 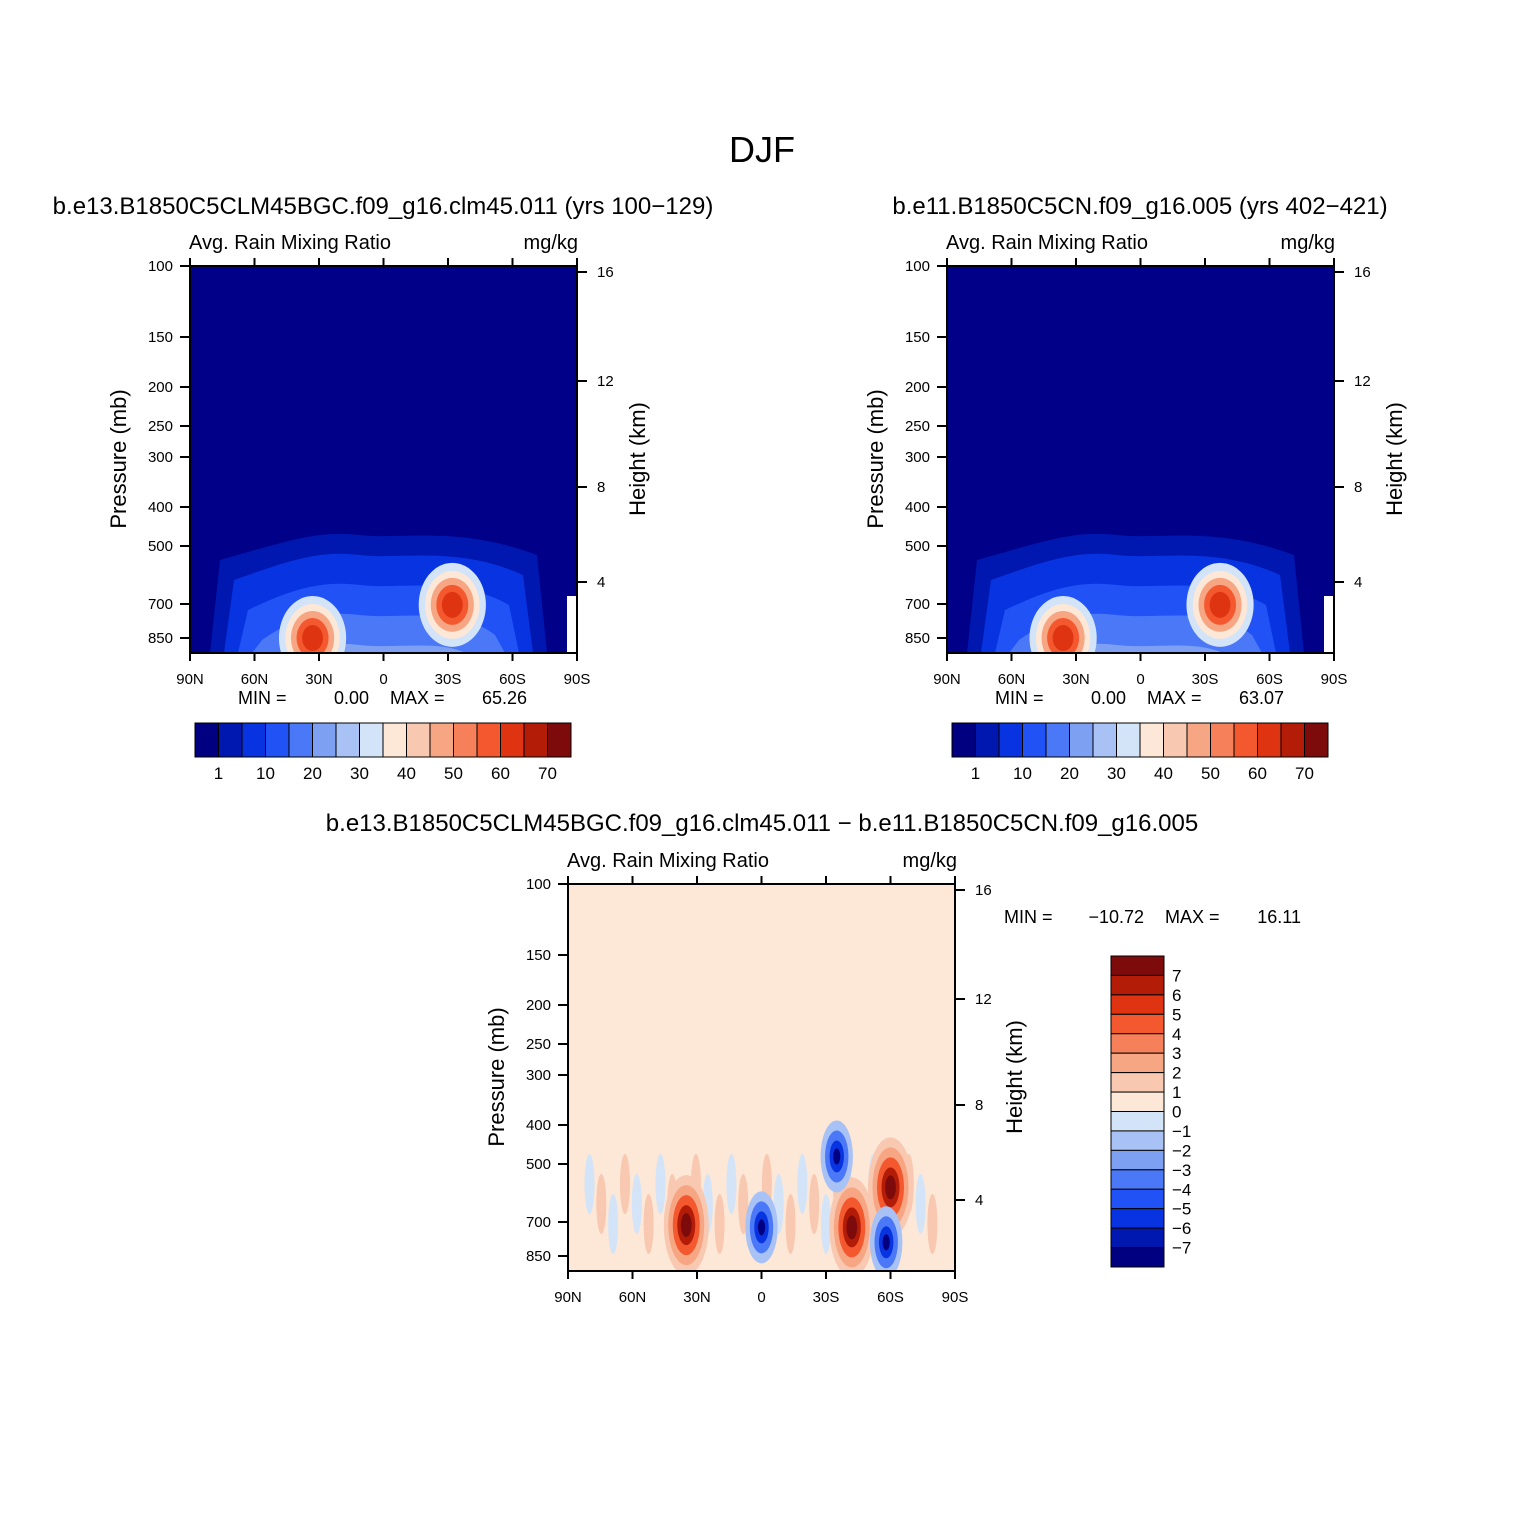 I want to click on panel-1-field, so click(x=383, y=459).